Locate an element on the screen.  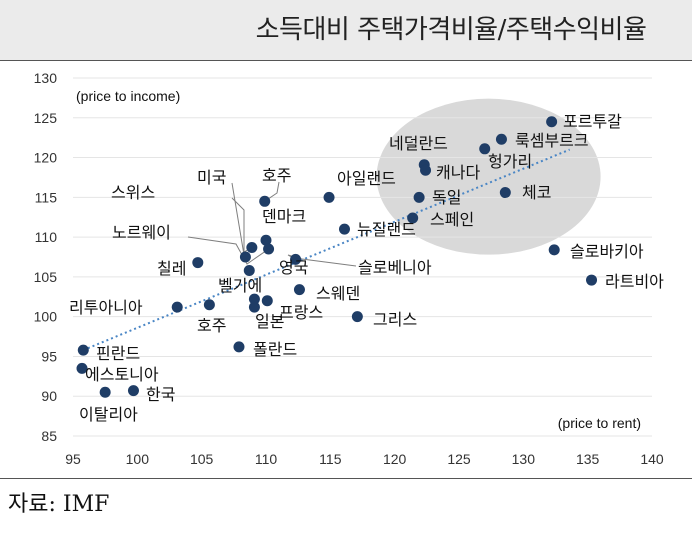
point-label: 독일 is located at coordinates (446, 197).